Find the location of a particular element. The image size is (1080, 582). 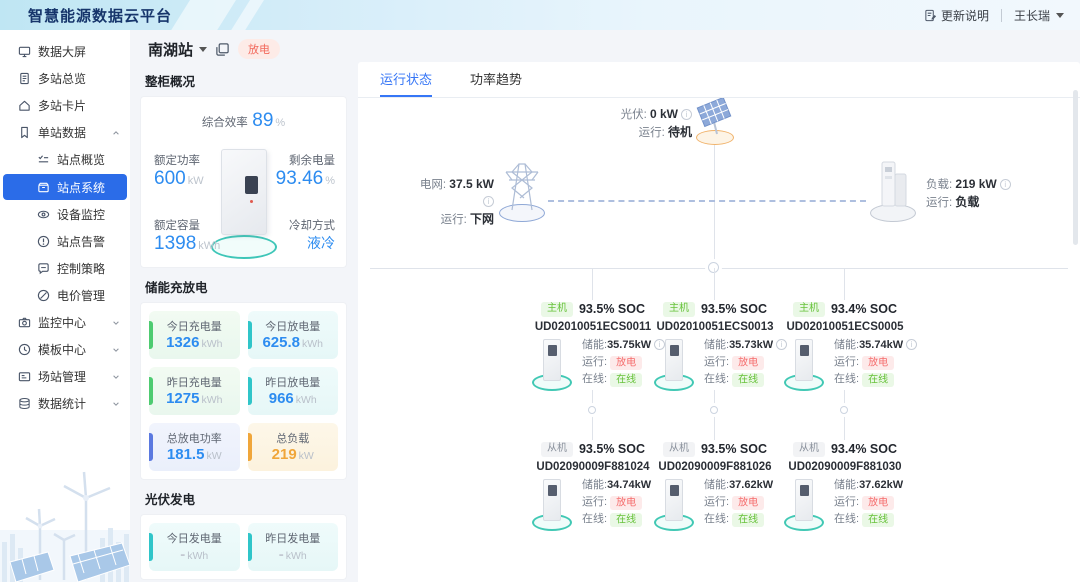

station-name: 南湖站 is located at coordinates (171, 50).